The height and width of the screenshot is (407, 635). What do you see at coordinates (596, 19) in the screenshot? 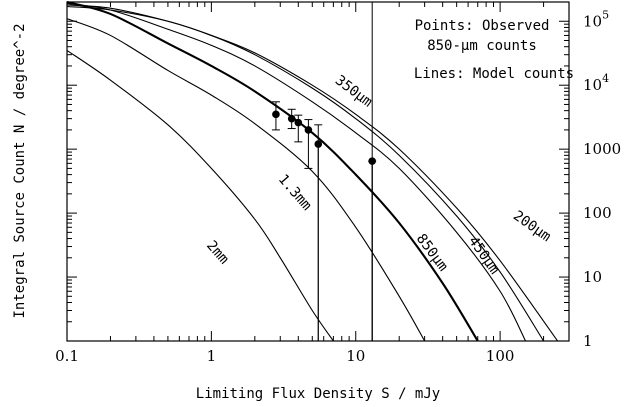
I see `y-tick-label-0: 10⁵` at bounding box center [596, 19].